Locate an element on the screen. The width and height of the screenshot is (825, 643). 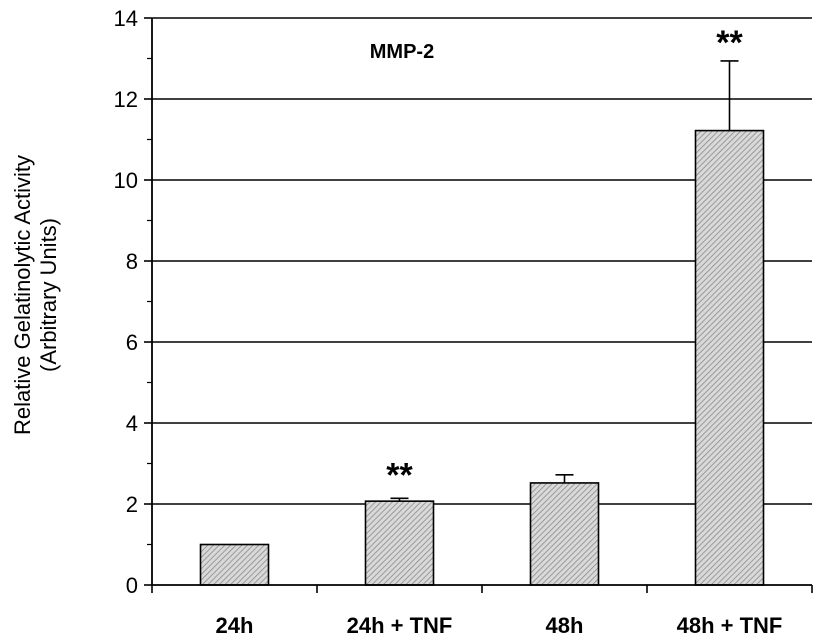
y-tick-label: 8 is located at coordinates (132, 261).